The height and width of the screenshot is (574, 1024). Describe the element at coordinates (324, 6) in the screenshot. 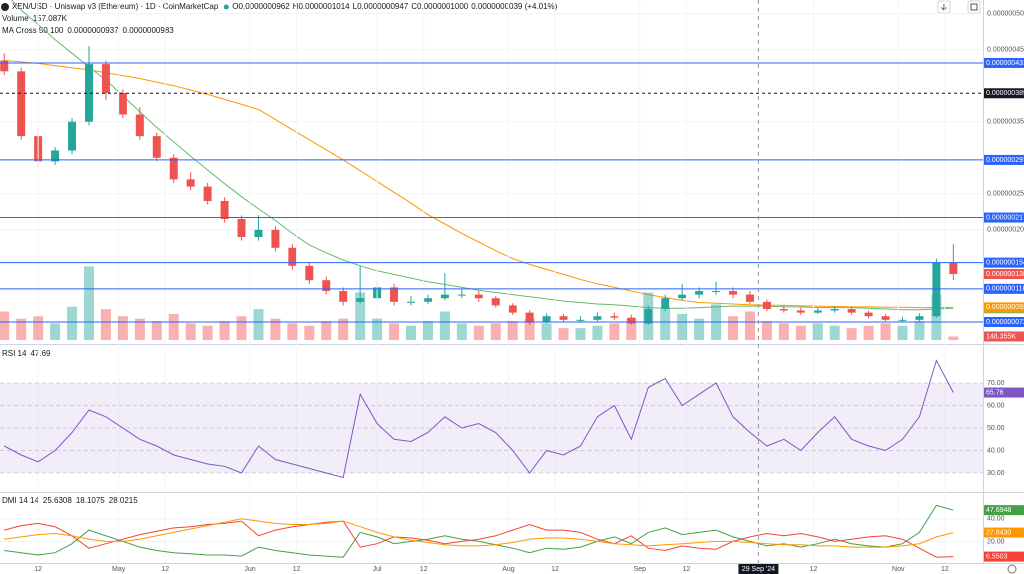

I see `ohlc-value: 0.0000001014` at that location.